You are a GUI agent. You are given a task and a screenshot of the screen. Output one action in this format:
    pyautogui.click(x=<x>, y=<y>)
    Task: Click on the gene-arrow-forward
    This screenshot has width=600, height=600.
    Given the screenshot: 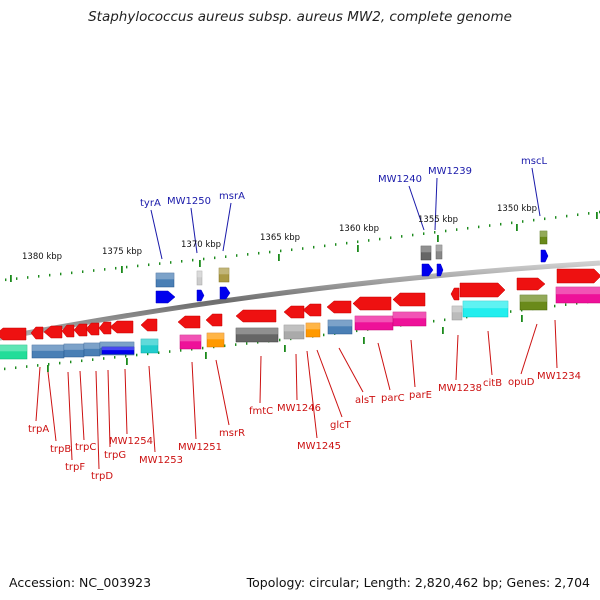 What is the action you would take?
    pyautogui.click(x=531, y=284)
    